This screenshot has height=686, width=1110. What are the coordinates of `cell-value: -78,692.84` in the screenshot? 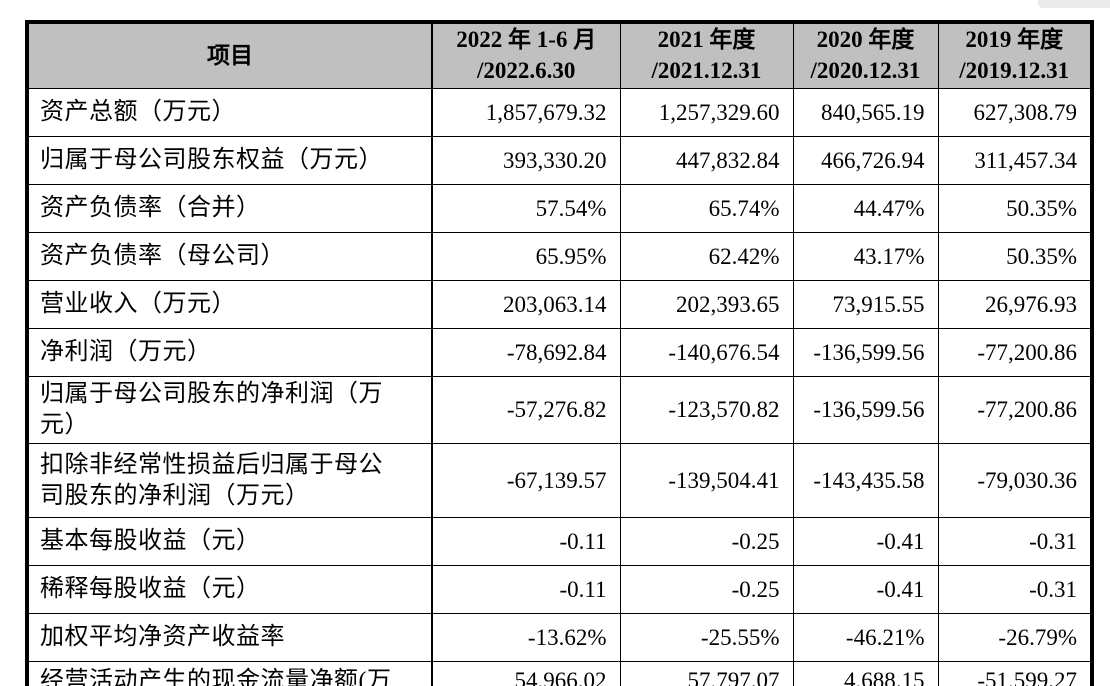 It's located at (526, 352).